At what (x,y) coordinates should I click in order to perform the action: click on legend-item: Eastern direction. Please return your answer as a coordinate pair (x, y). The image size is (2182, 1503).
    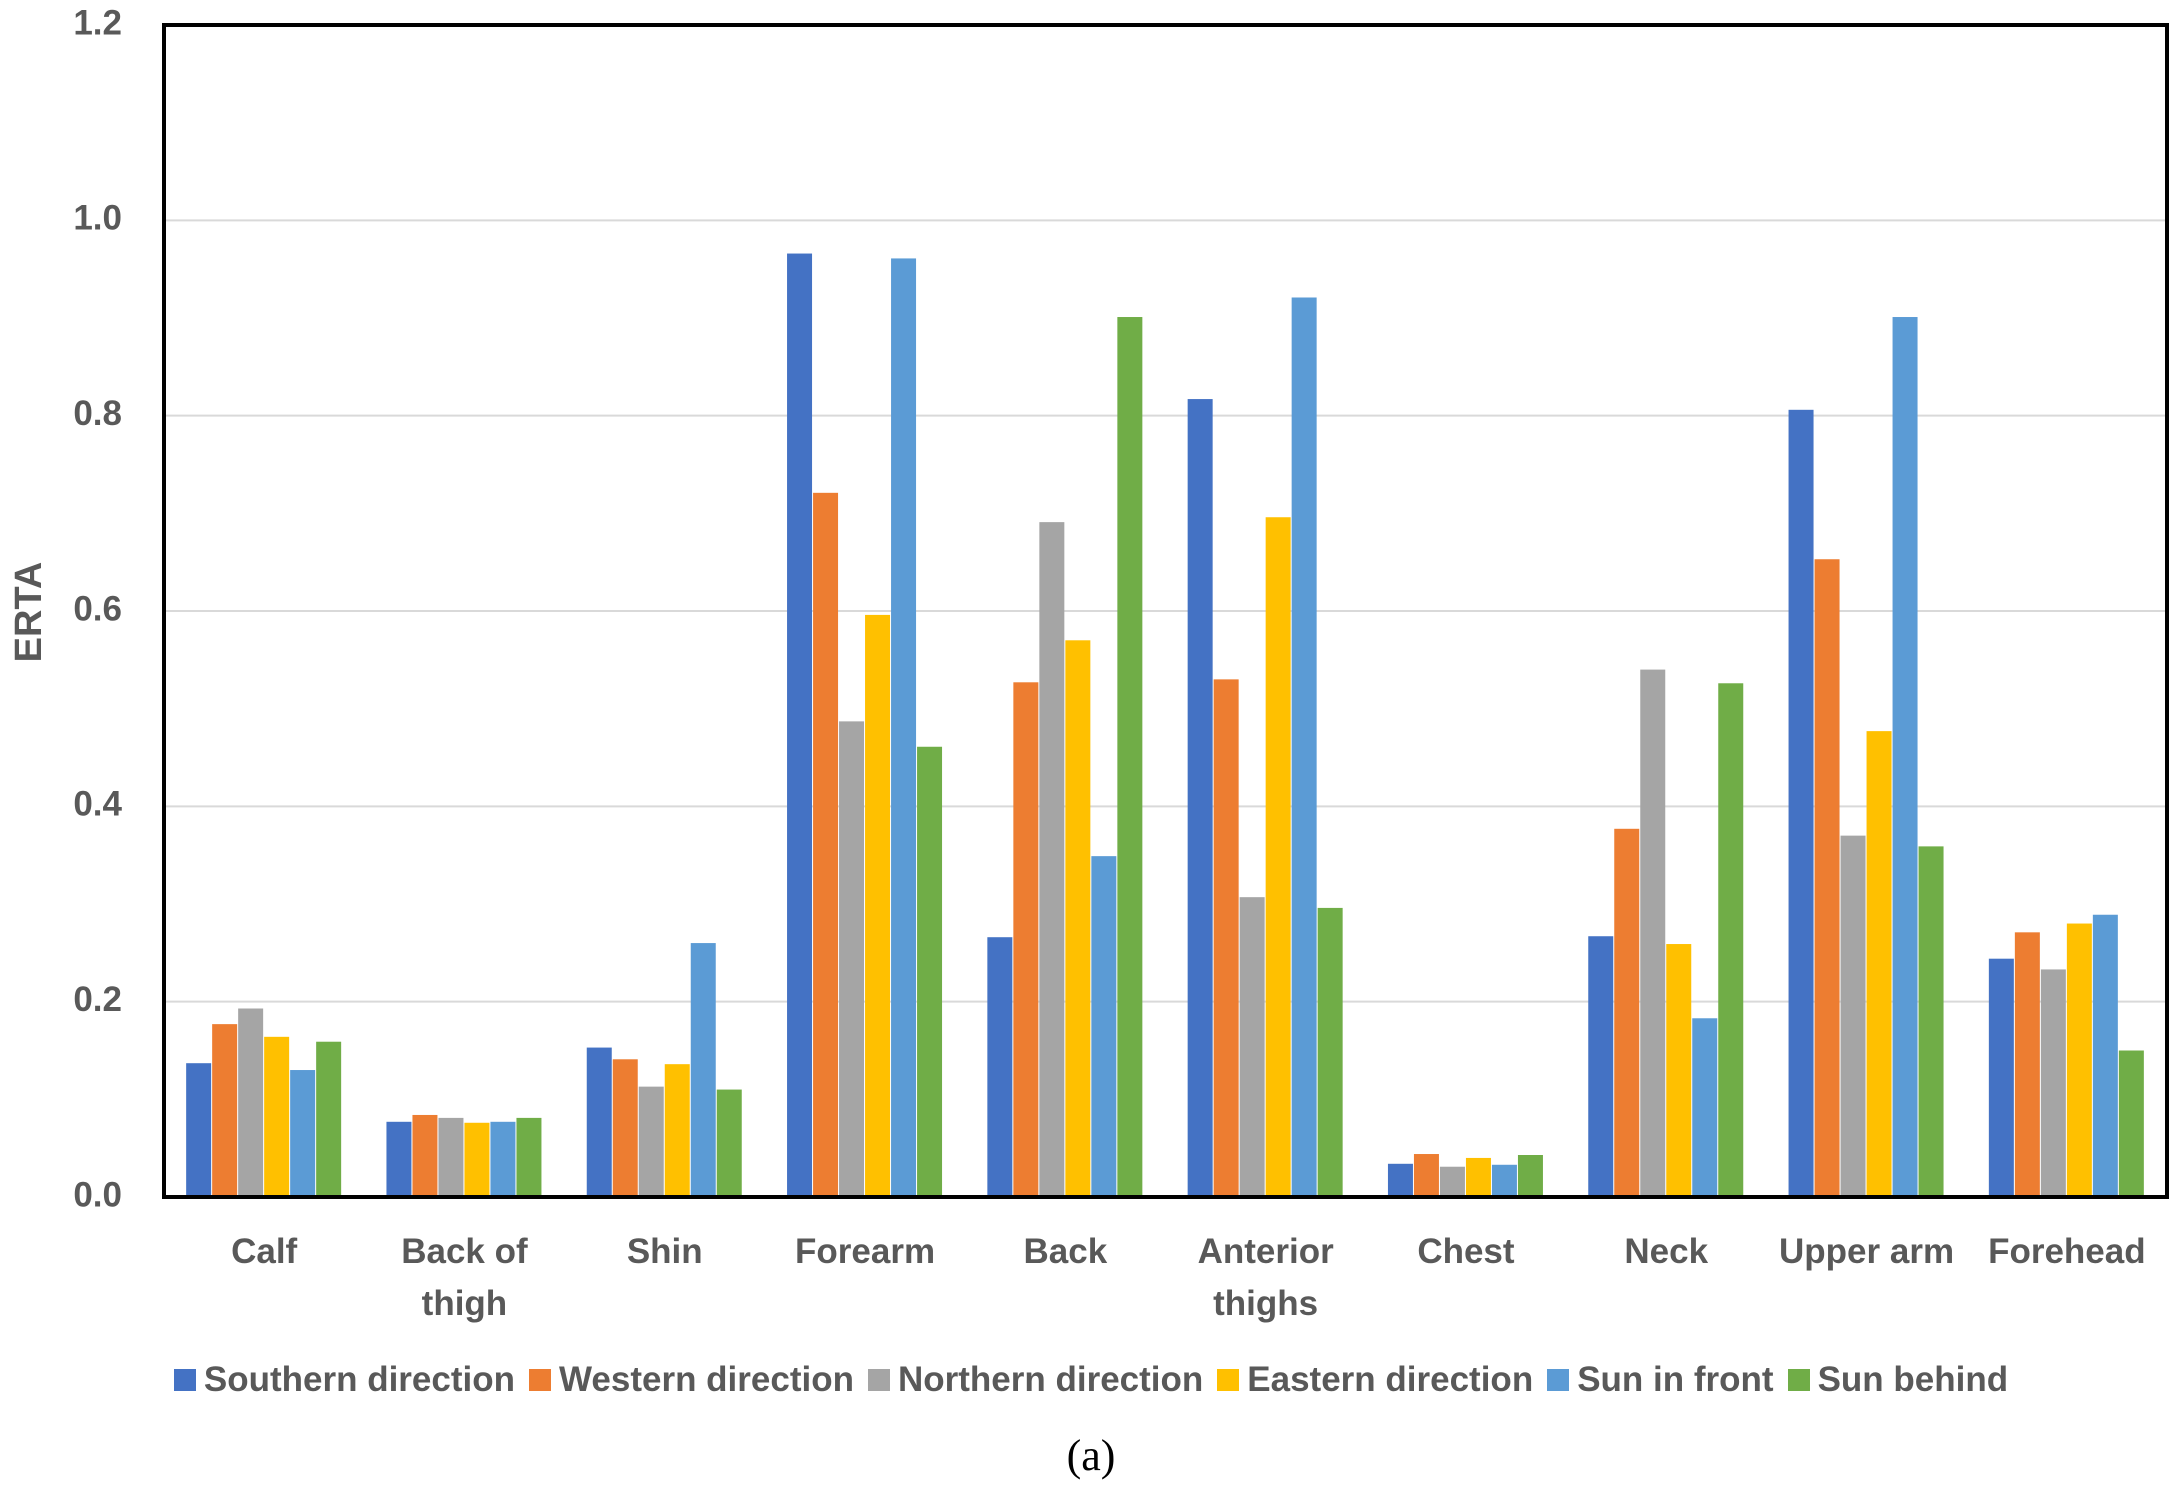
    Looking at the image, I should click on (1375, 1380).